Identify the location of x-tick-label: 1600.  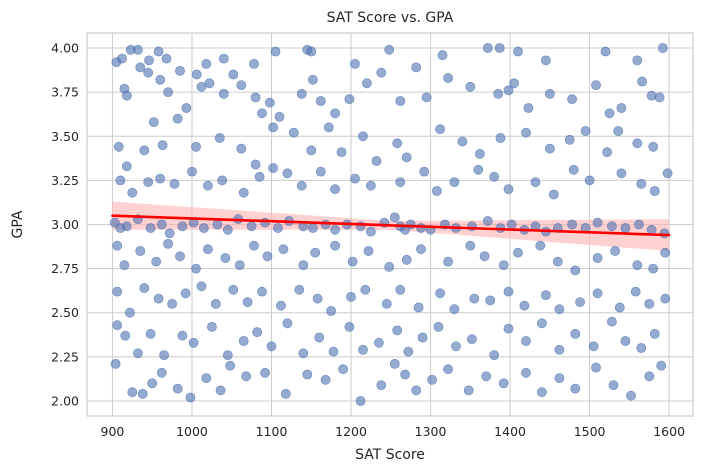
(669, 431).